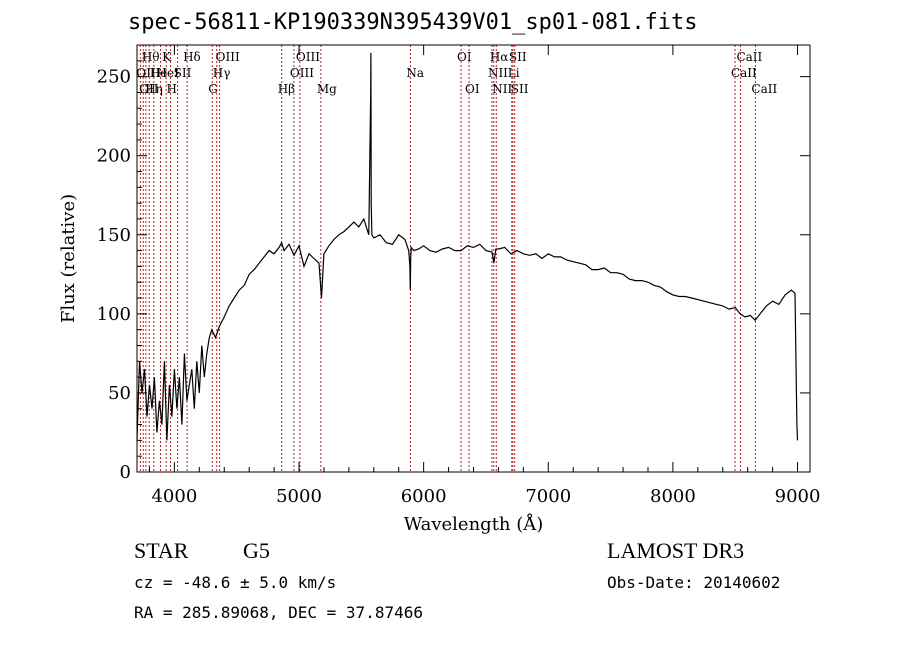  Describe the element at coordinates (222, 73) in the screenshot. I see `line-marker-label-11: Hγ` at that location.